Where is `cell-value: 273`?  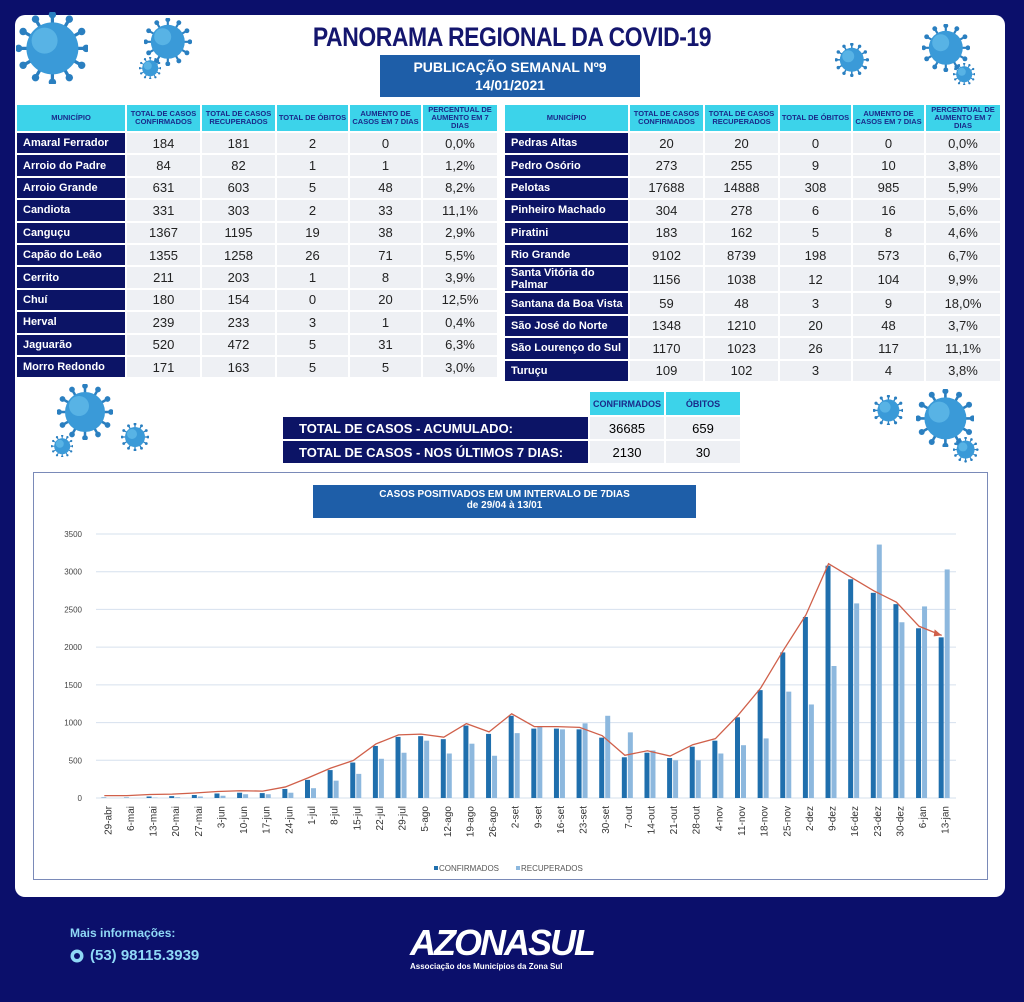 cell-value: 273 is located at coordinates (666, 165).